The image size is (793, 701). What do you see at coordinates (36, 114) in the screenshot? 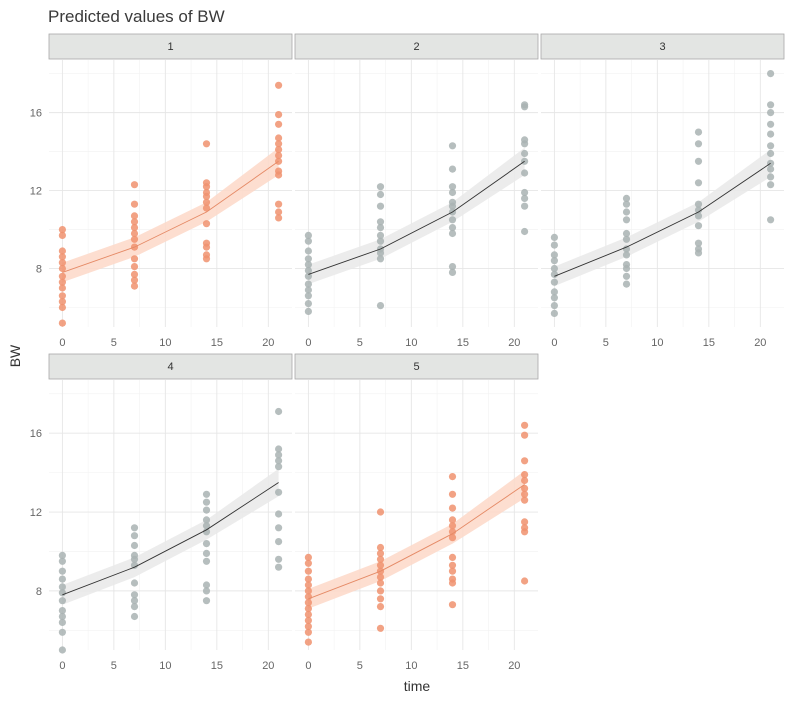
I see `y-tick-label: 16` at bounding box center [36, 114].